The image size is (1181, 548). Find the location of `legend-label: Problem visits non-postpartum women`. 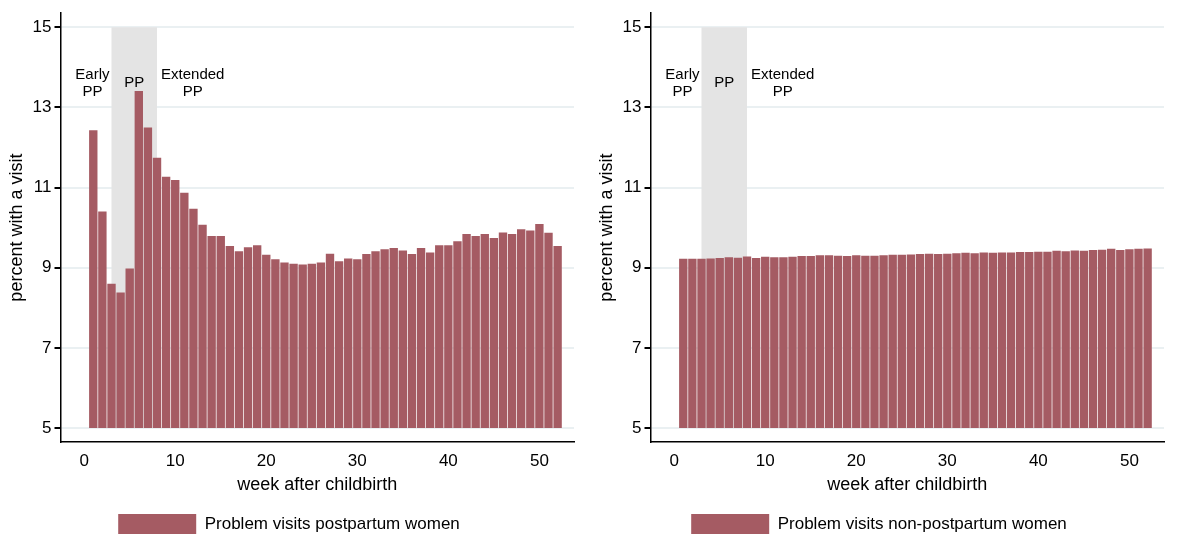

legend-label: Problem visits non-postpartum women is located at coordinates (922, 523).